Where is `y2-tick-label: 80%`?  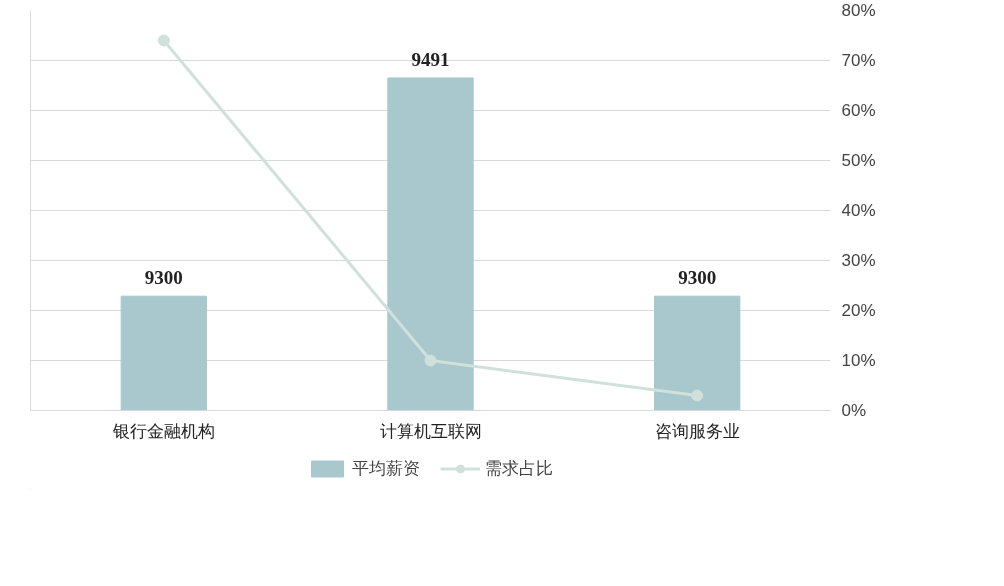
y2-tick-label: 80% is located at coordinates (858, 10).